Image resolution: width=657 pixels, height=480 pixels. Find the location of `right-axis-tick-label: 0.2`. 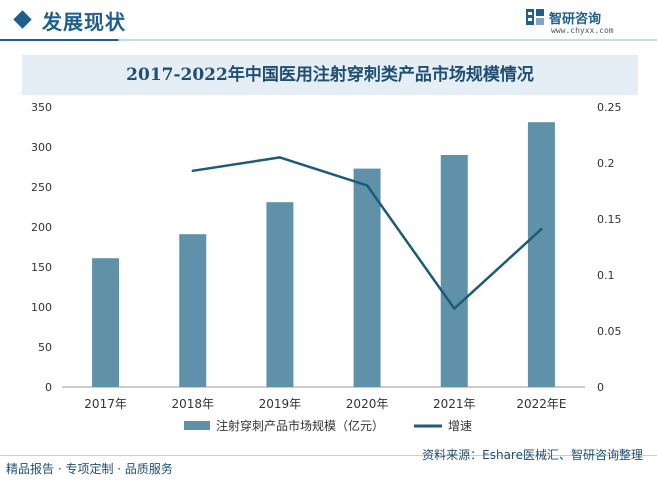

right-axis-tick-label: 0.2 is located at coordinates (606, 163).